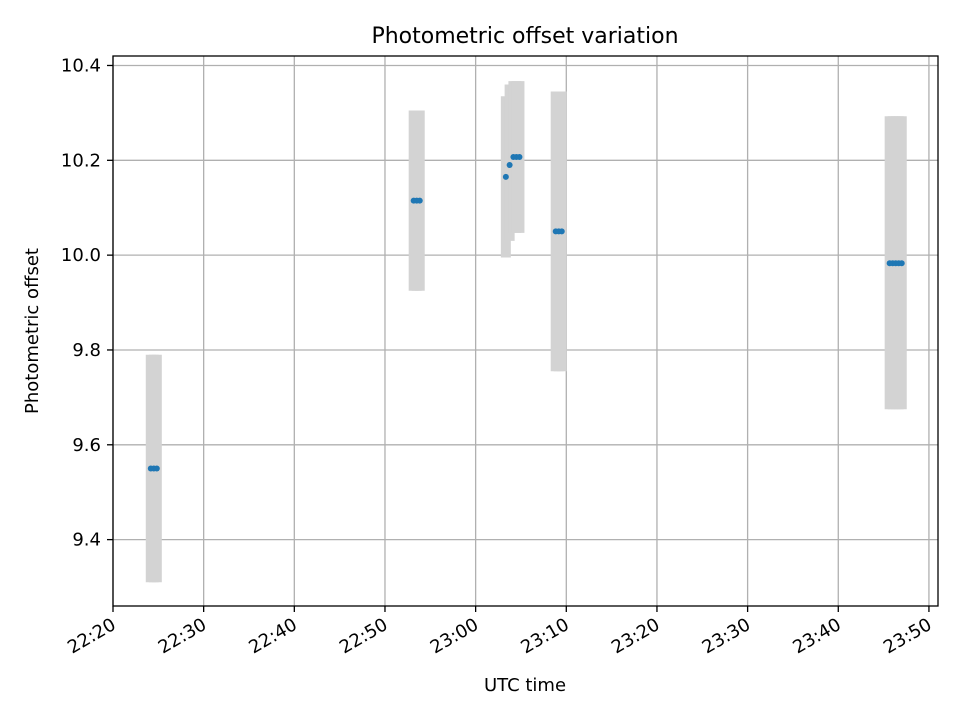 The image size is (960, 720). Describe the element at coordinates (524, 36) in the screenshot. I see `chart-title: Photometric offset variation` at that location.